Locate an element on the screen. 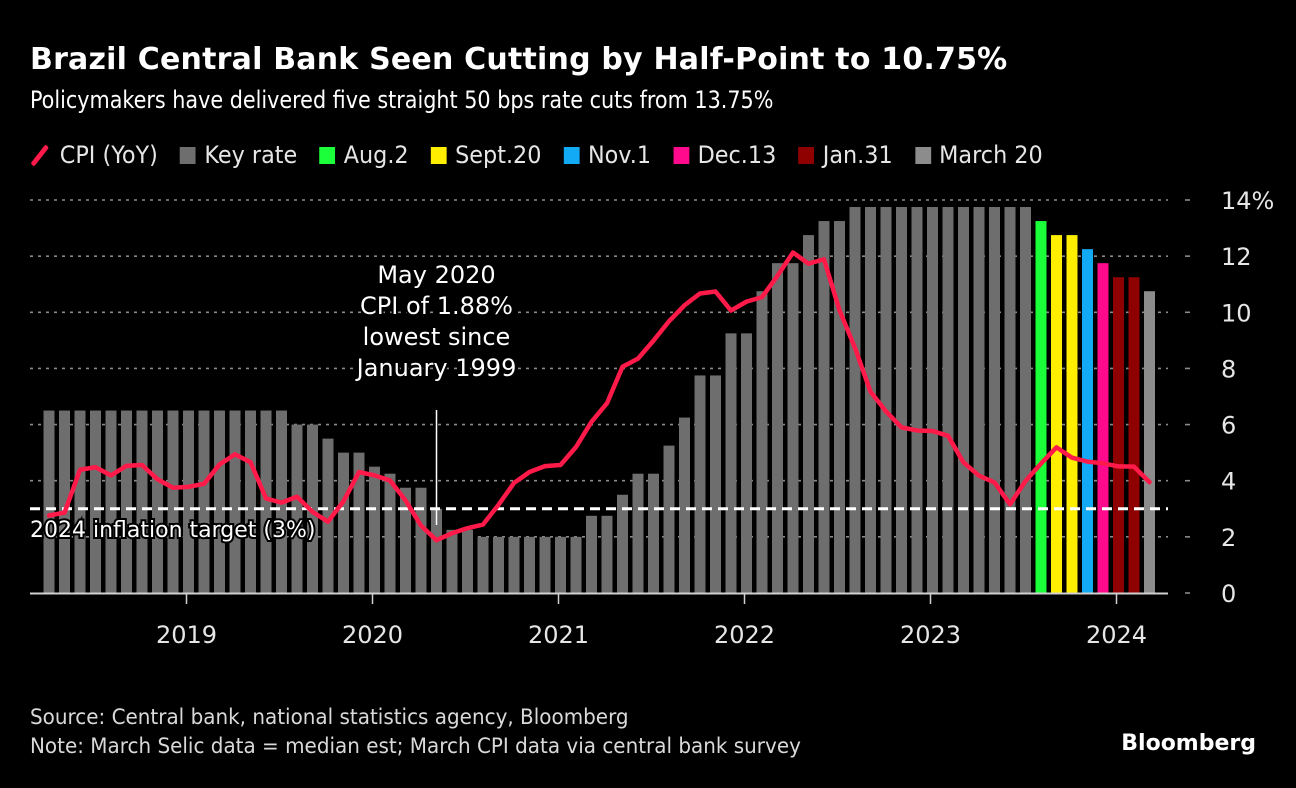 This screenshot has height=788, width=1296. legend-item-dec13: Dec.13 is located at coordinates (724, 155).